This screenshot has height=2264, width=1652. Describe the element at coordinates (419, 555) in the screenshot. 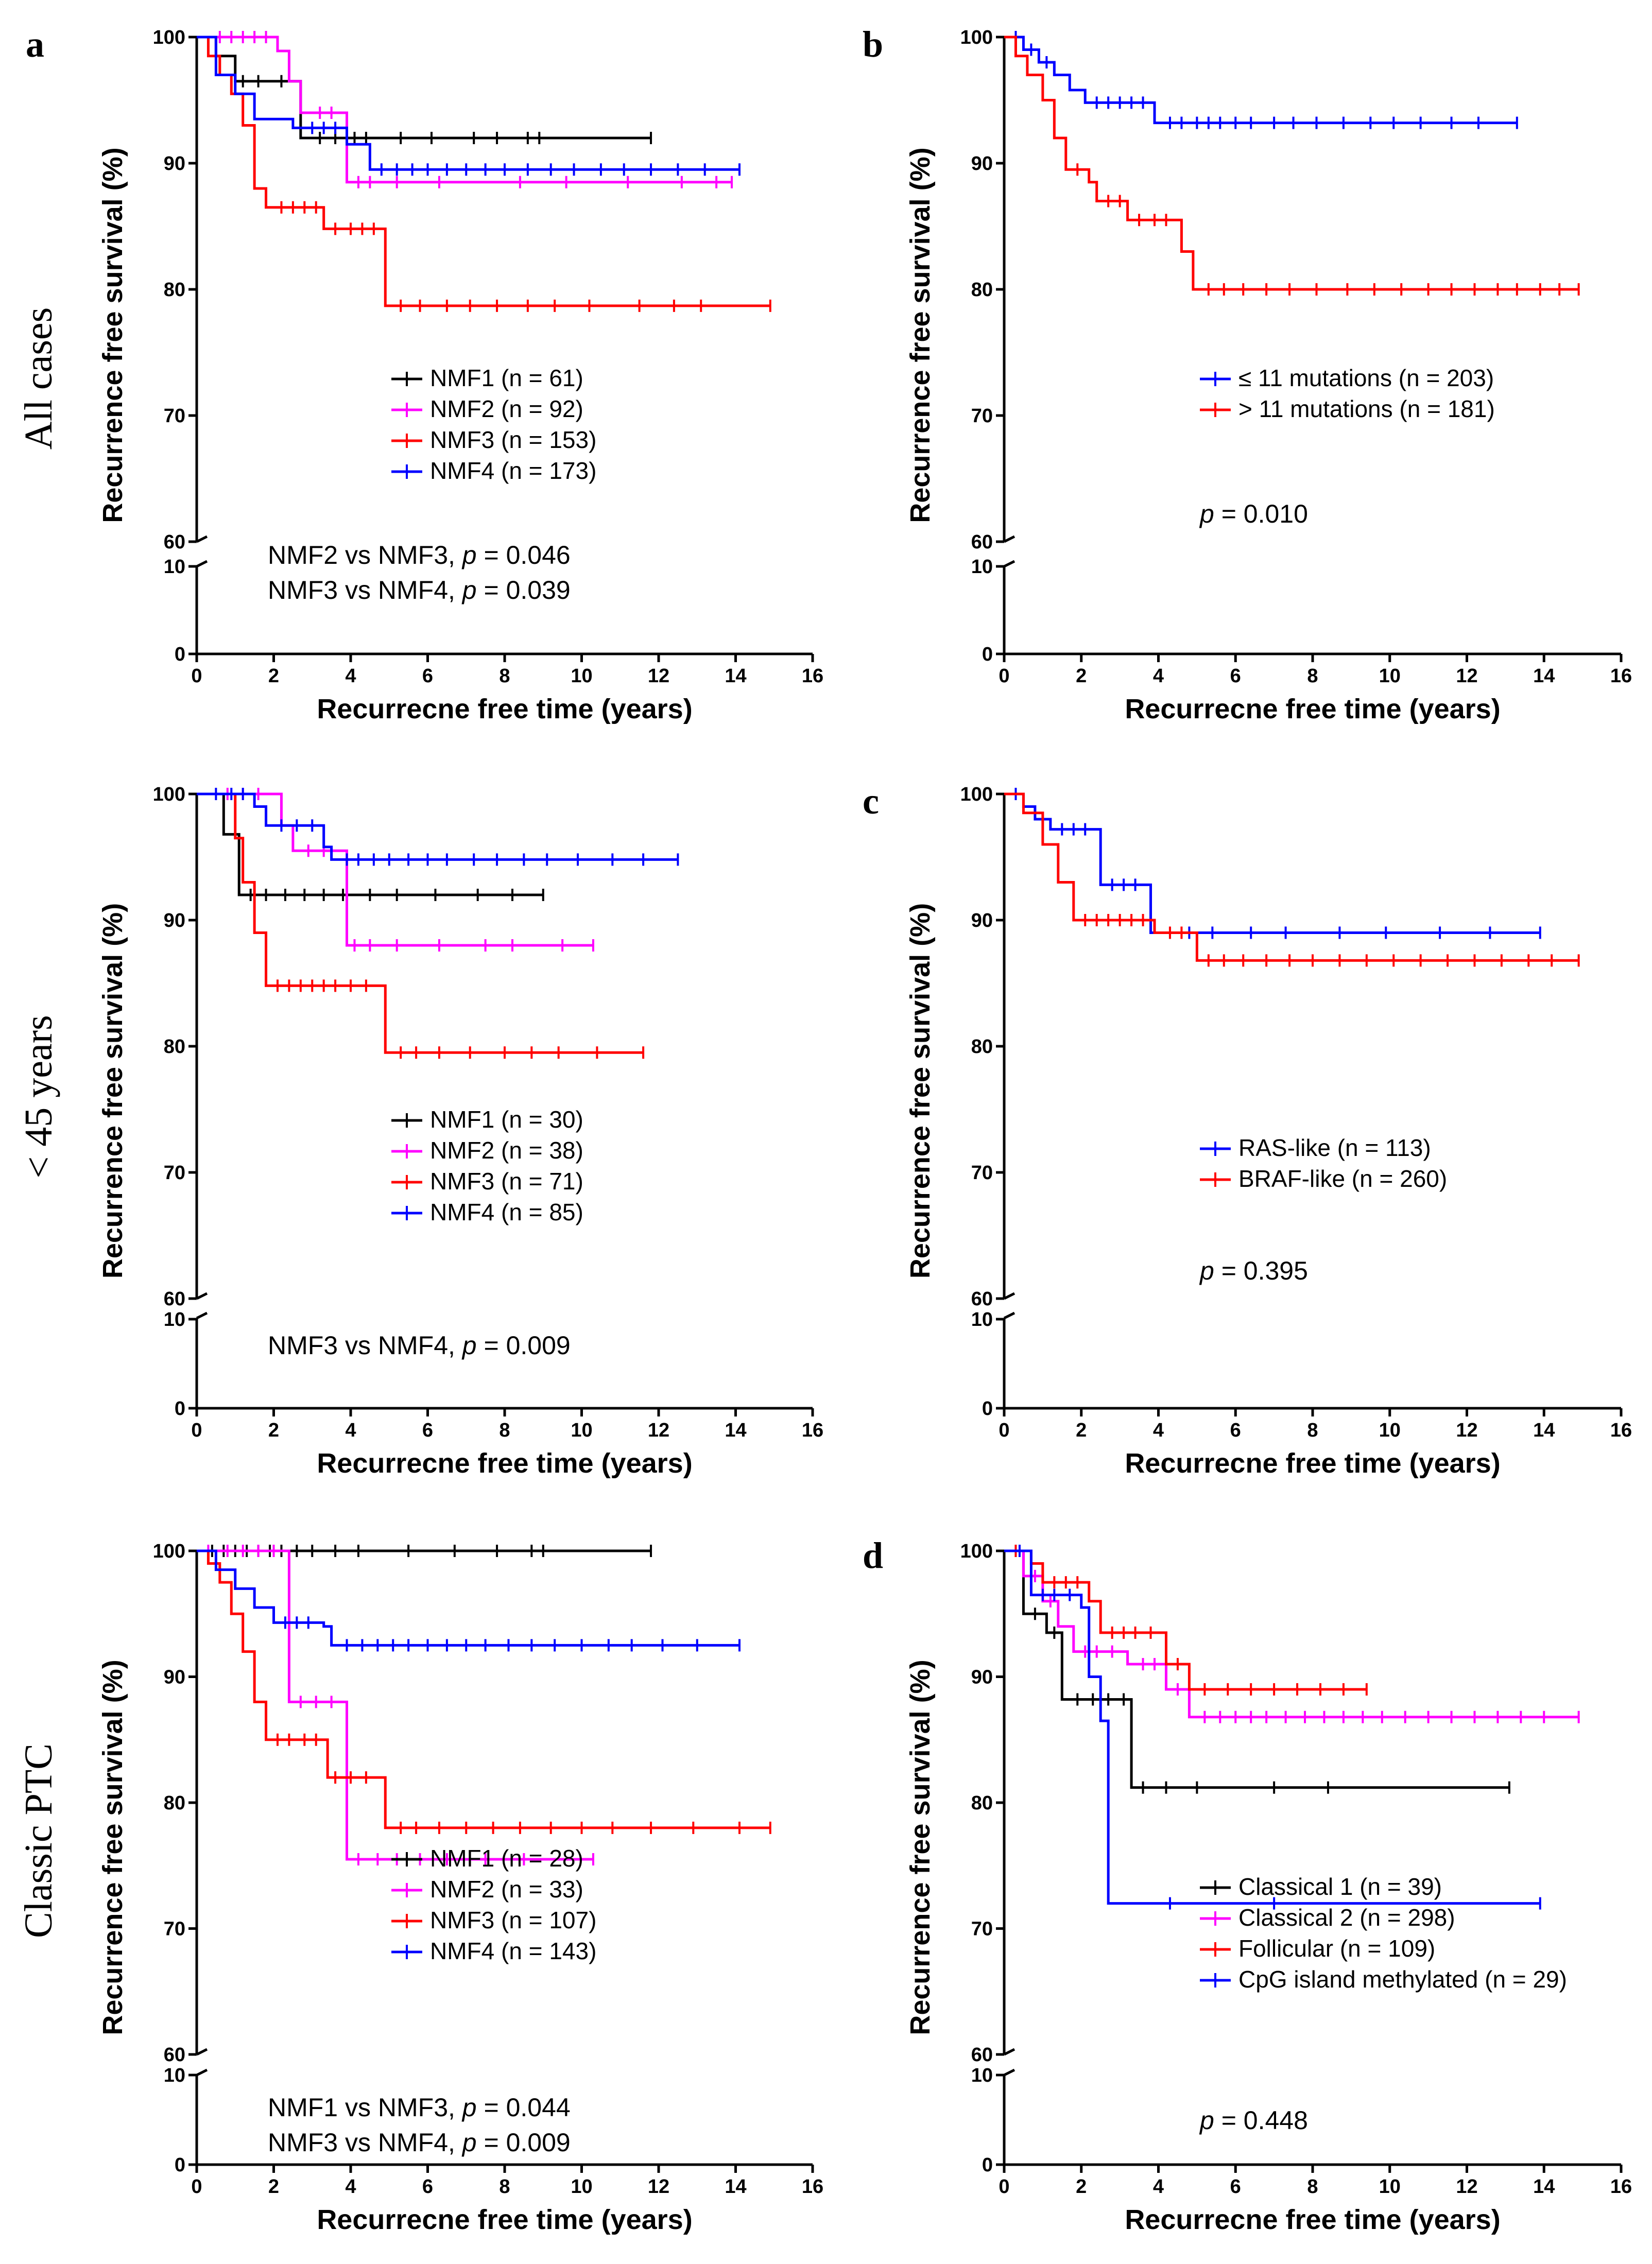

I see `p-value-annotation: NMF2 vs NMF3, p = 0.046` at that location.